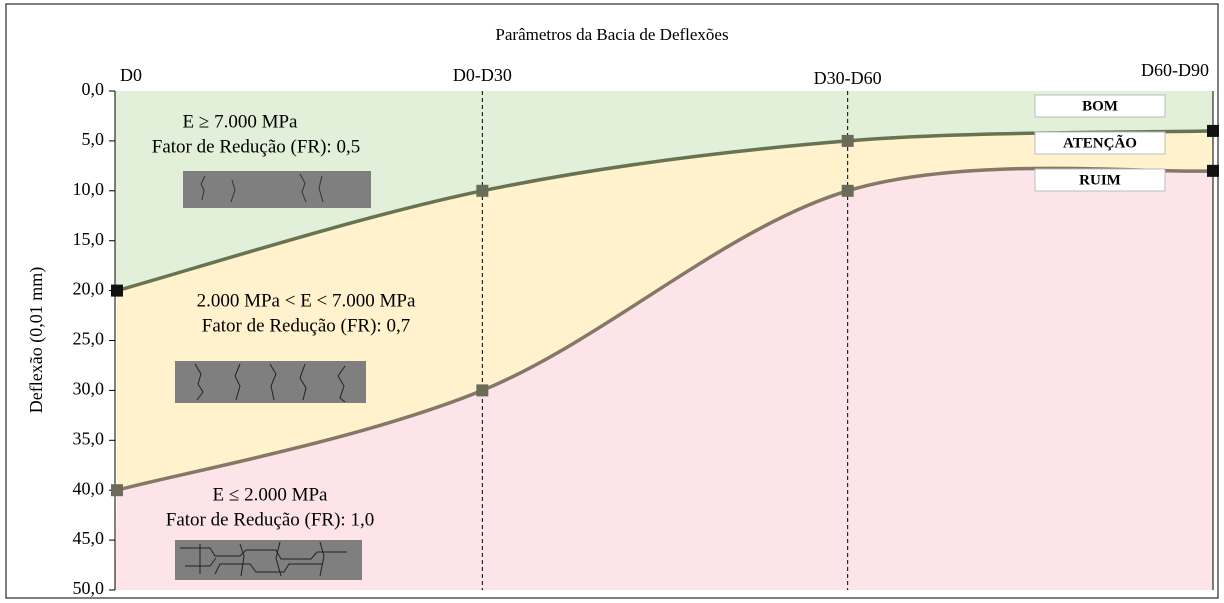  Describe the element at coordinates (848, 78) in the screenshot. I see `category-label: D30-D60` at that location.